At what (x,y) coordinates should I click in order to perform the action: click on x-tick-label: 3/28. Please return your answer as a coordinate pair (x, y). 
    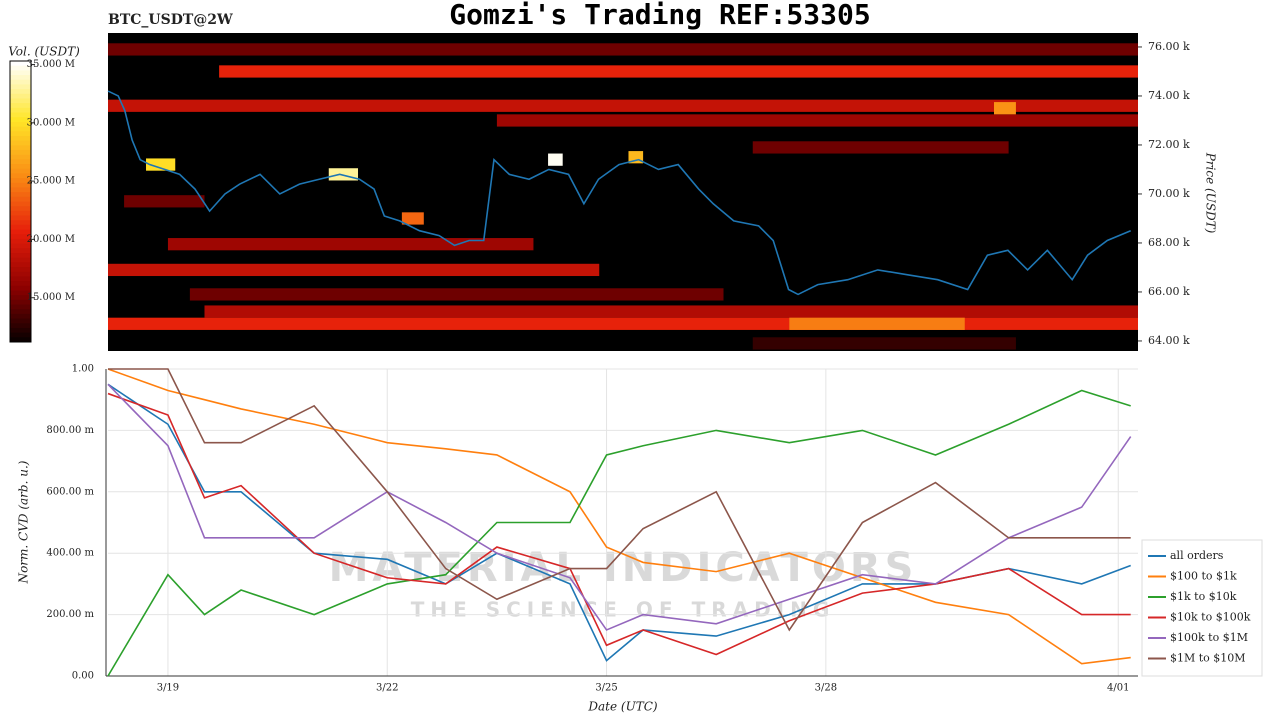
    Looking at the image, I should click on (826, 688).